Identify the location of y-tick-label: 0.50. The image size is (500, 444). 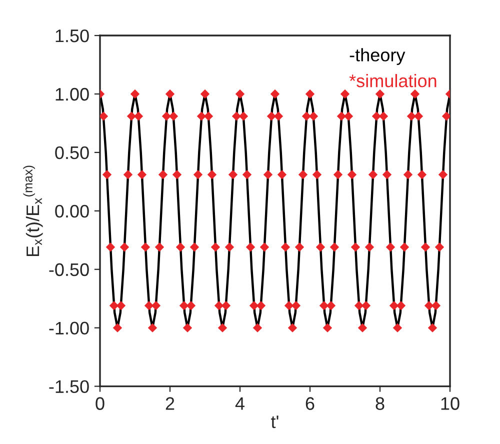
(72, 153).